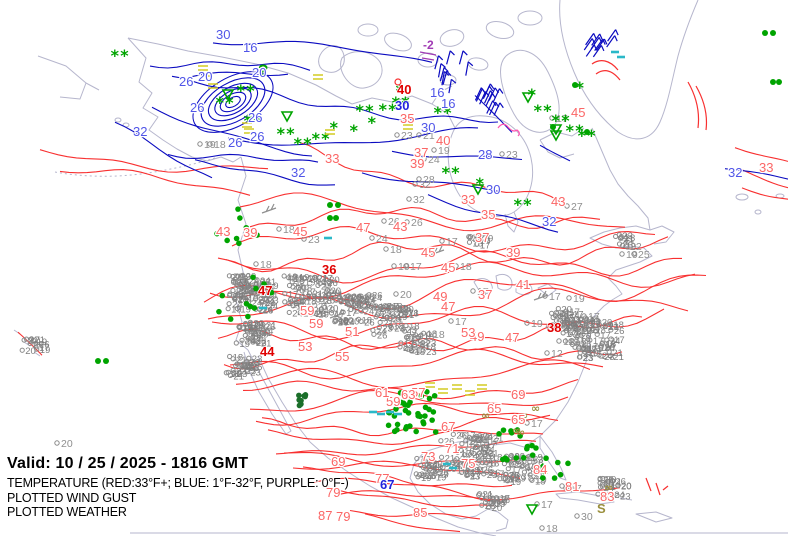 The width and height of the screenshot is (788, 536). What do you see at coordinates (135, 167) in the screenshot?
I see `coastline-aleutians` at bounding box center [135, 167].